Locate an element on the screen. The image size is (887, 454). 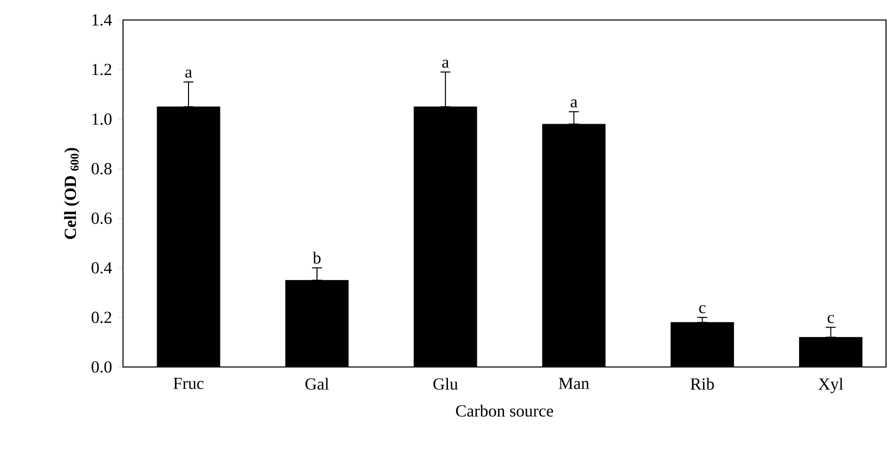
y-tick-label: 1.4 is located at coordinates (102, 20).